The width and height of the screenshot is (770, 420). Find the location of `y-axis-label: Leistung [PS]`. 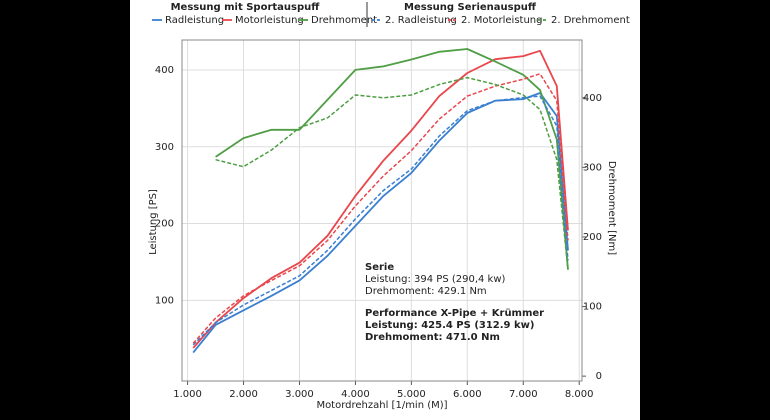

y-axis-label: Leistung [PS] is located at coordinates (153, 222).